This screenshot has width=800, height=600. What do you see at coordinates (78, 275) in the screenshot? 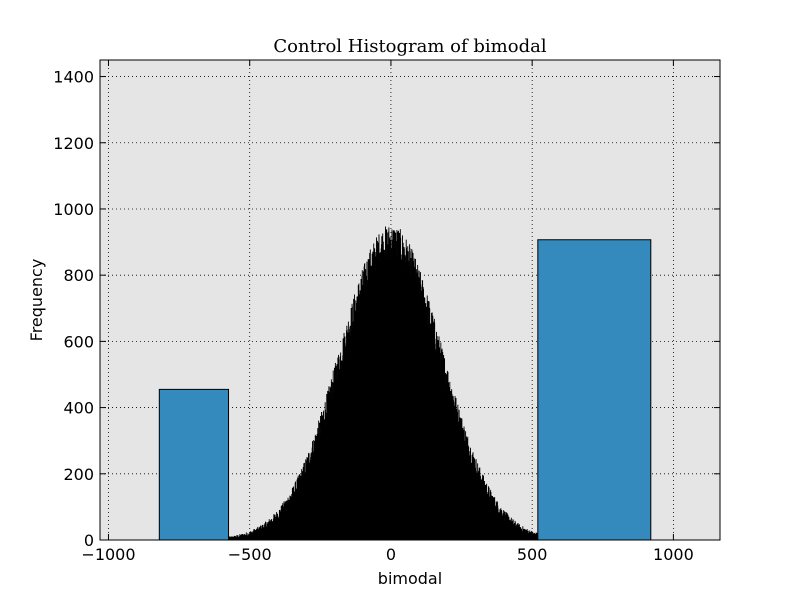
I see `y-tick-label: 800` at bounding box center [78, 275].